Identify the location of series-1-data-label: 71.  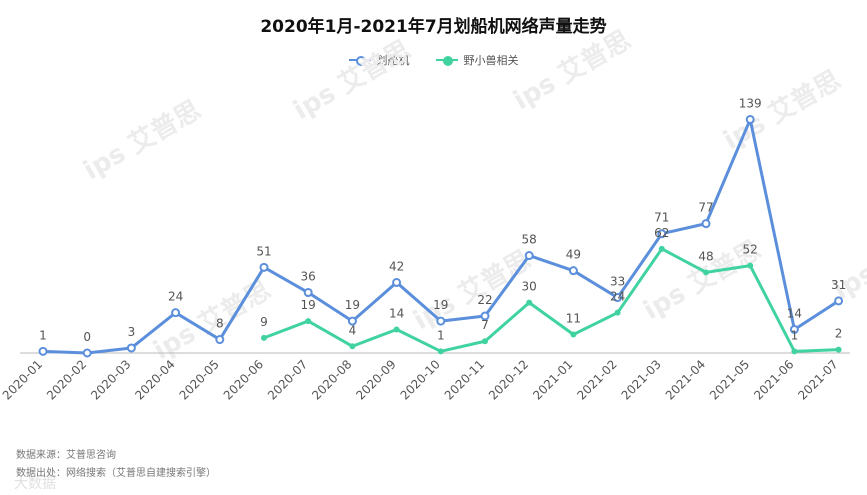
(661, 218).